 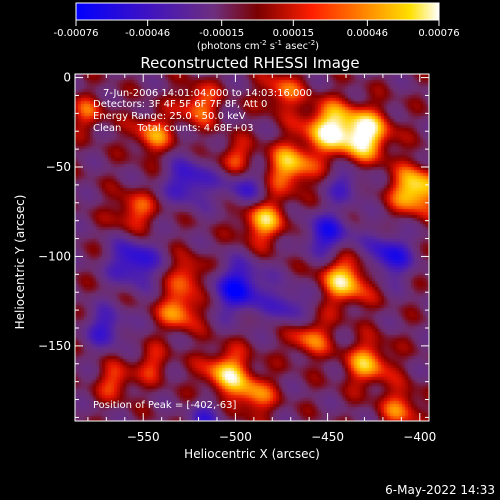 I want to click on annotation-energy-range: Energy Range: 25.0 - 50.0 keV, so click(x=169, y=116).